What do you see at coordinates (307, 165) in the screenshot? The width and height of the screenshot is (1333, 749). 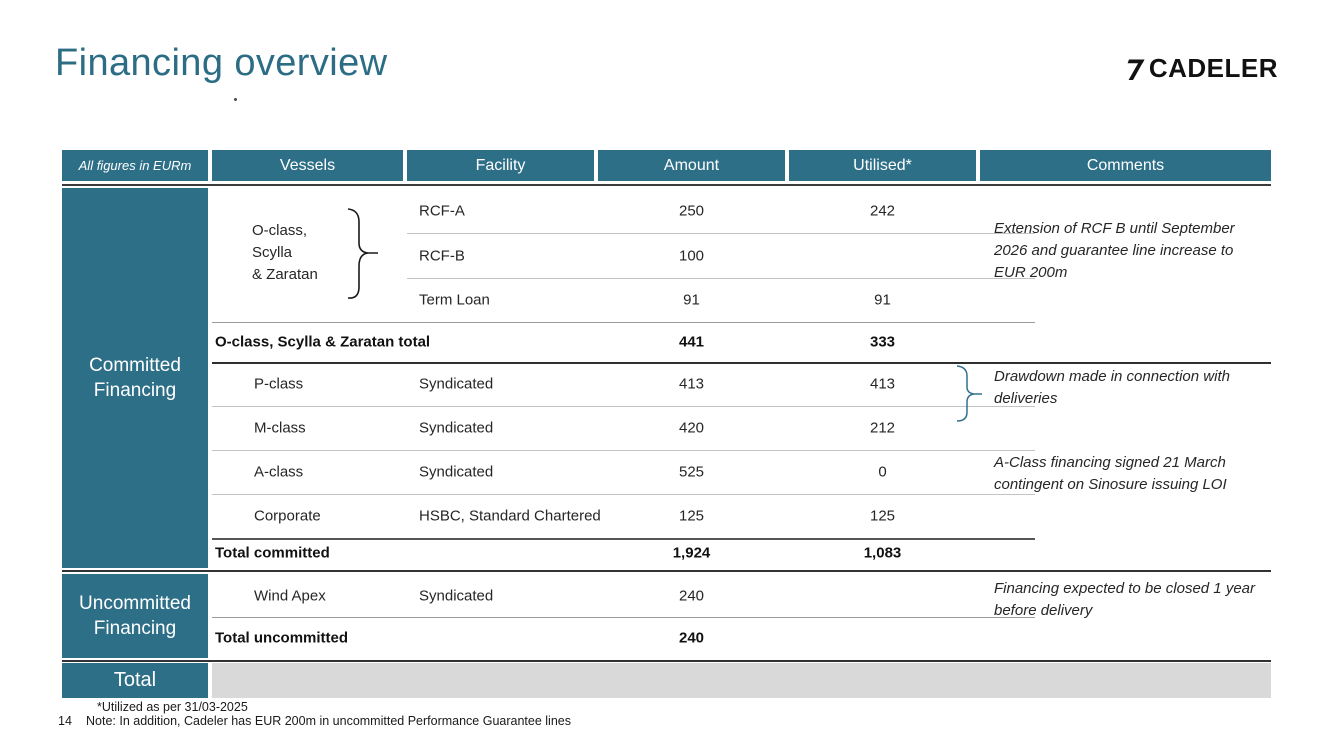 I see `header-vessels: Vessels` at bounding box center [307, 165].